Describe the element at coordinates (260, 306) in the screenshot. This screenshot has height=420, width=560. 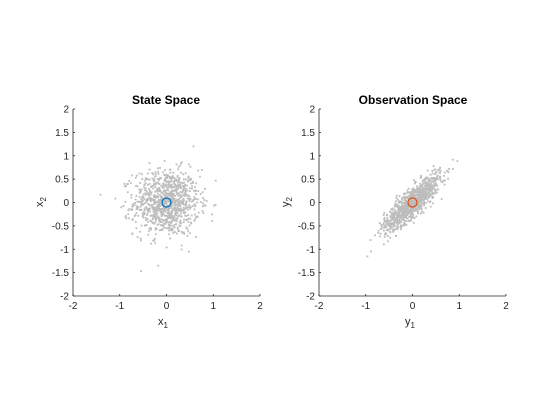
I see `x-tick-label: 2` at that location.